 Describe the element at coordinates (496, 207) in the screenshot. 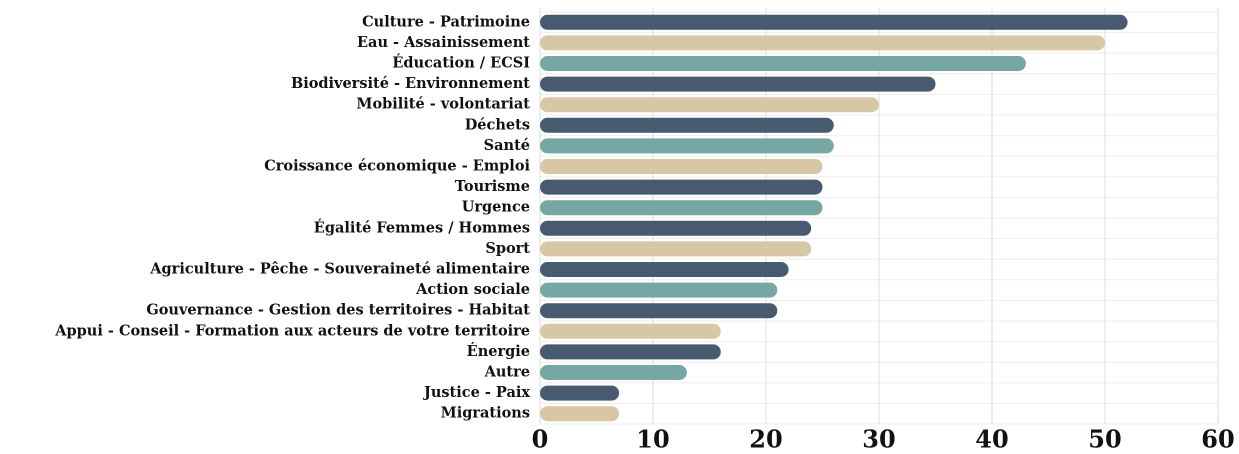

I see `category-label: Urgence` at that location.